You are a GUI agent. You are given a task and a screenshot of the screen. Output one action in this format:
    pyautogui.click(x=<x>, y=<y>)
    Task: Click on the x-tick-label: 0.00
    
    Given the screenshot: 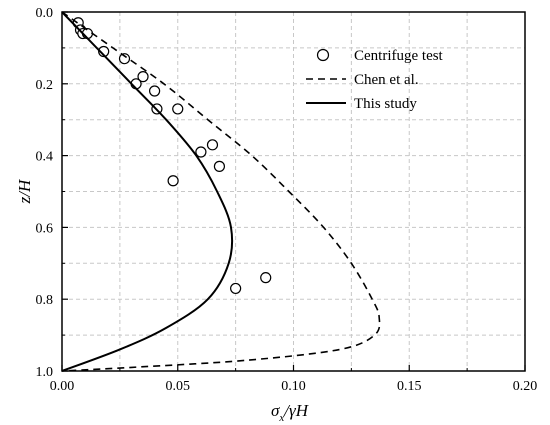 What is the action you would take?
    pyautogui.click(x=62, y=386)
    